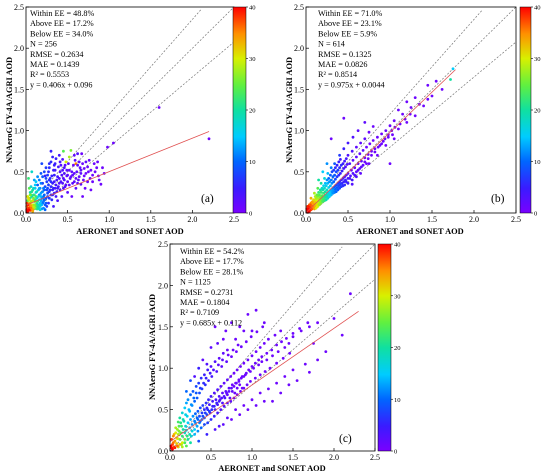 The width and height of the screenshot is (550, 476). I want to click on panel-a-x-tick-label: 2.5, so click(234, 219).